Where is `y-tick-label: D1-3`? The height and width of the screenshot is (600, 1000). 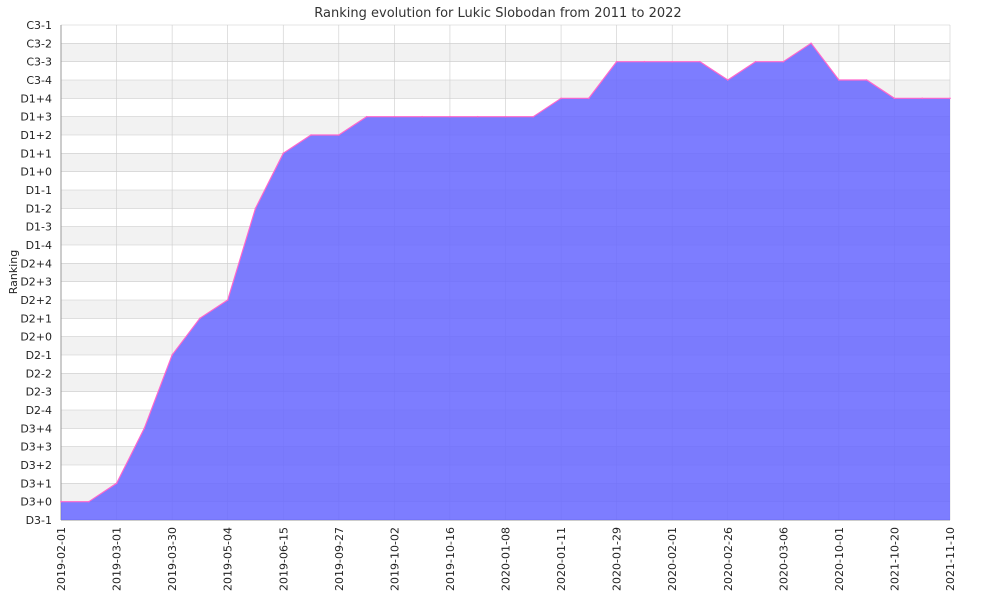
y-tick-label: D1-3 is located at coordinates (39, 227).